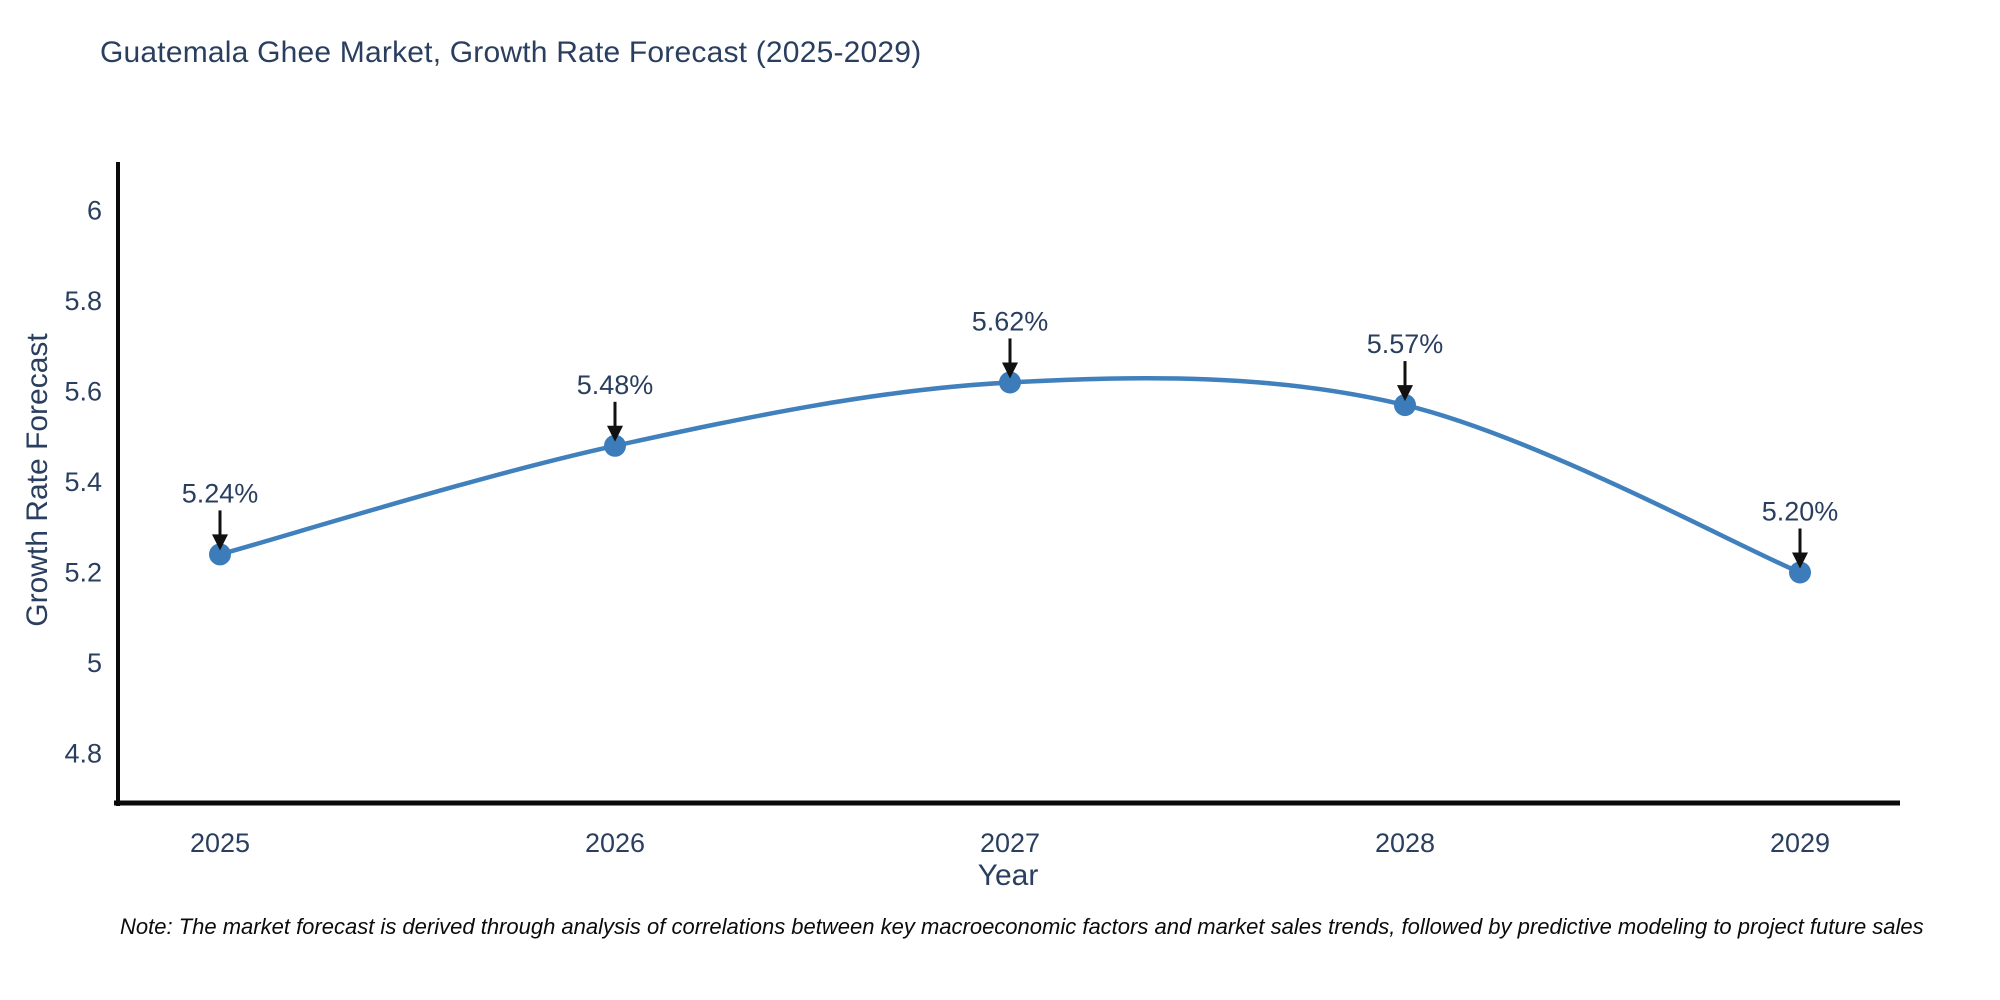 This screenshot has height=1000, width=2000. Describe the element at coordinates (83, 392) in the screenshot. I see `y-tick-label: 5.6` at that location.